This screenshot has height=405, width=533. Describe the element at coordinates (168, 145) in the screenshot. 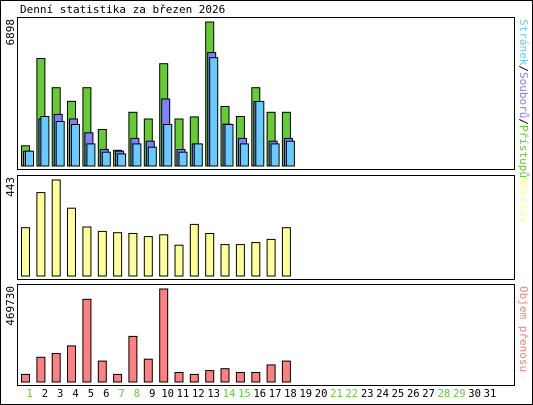

I see `bar-top-stránek-day-10` at that location.